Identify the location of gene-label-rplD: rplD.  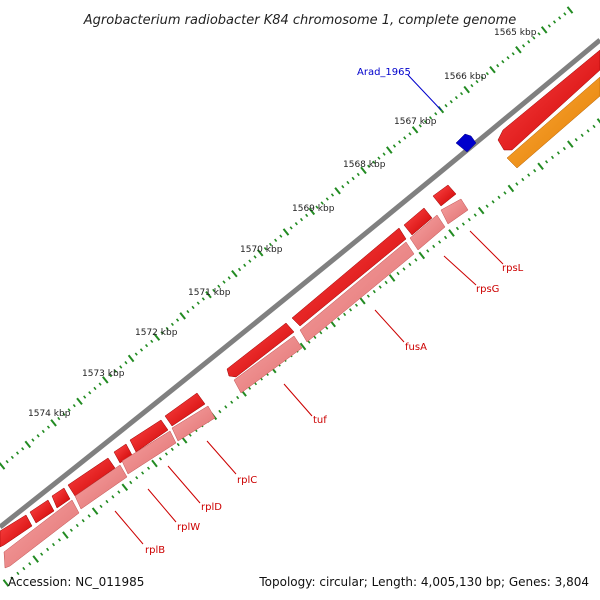
(211, 507).